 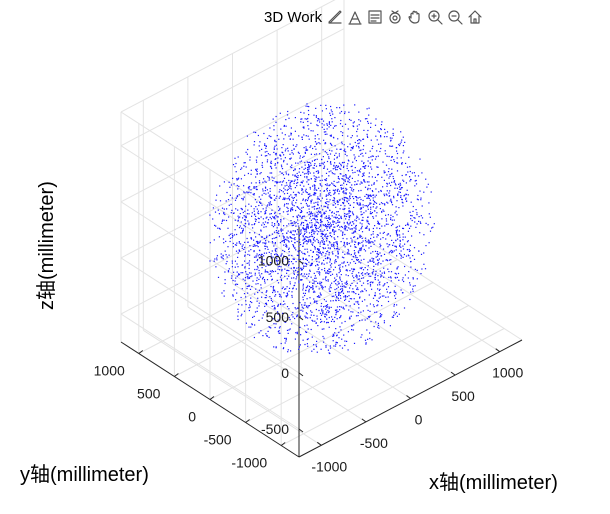 What do you see at coordinates (335, 17) in the screenshot?
I see `brush-icon` at bounding box center [335, 17].